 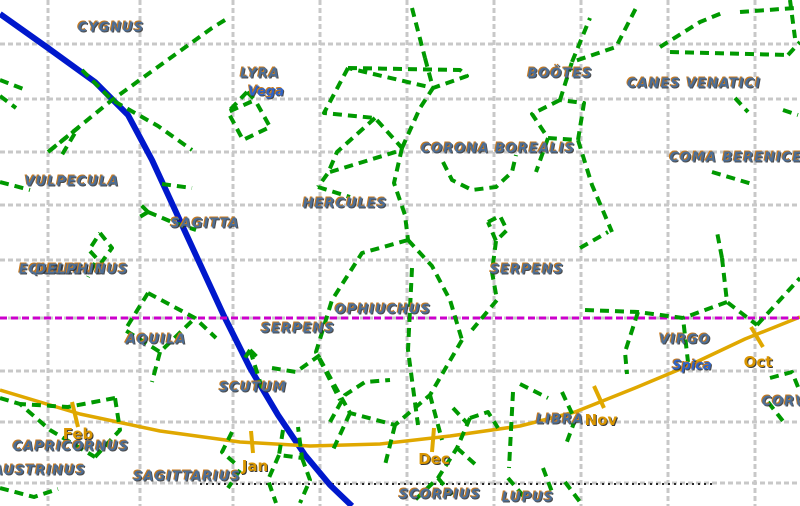 What do you see at coordinates (599, 397) in the screenshot?
I see `ecliptic-tick-nov` at bounding box center [599, 397].